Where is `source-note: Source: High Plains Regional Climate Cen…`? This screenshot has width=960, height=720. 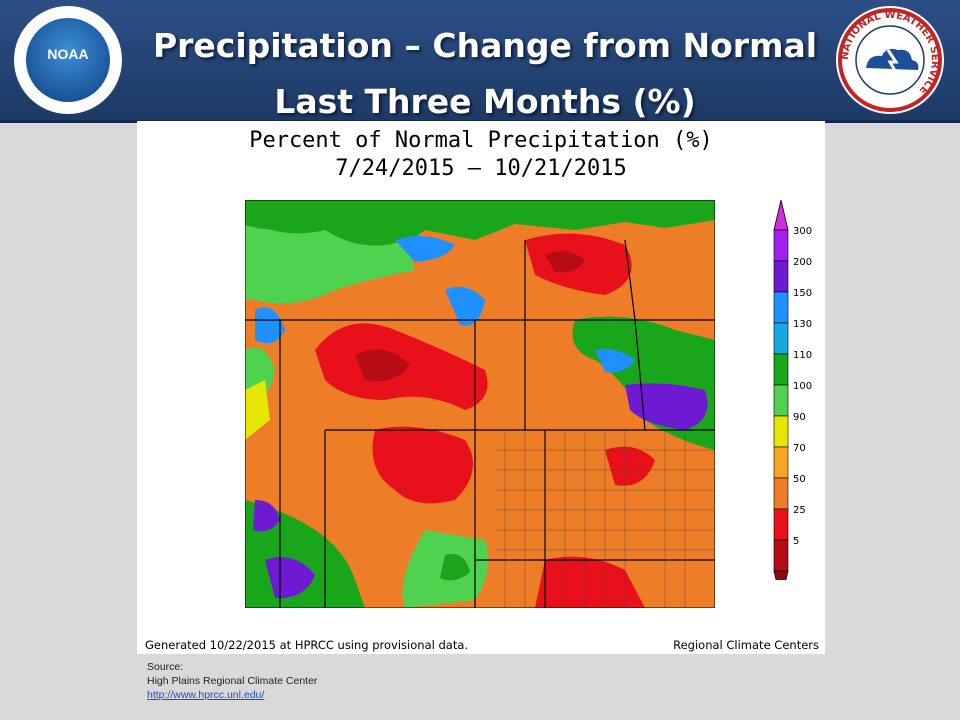
source-note: Source: High Plains Regional Climate Cen… is located at coordinates (232, 681).